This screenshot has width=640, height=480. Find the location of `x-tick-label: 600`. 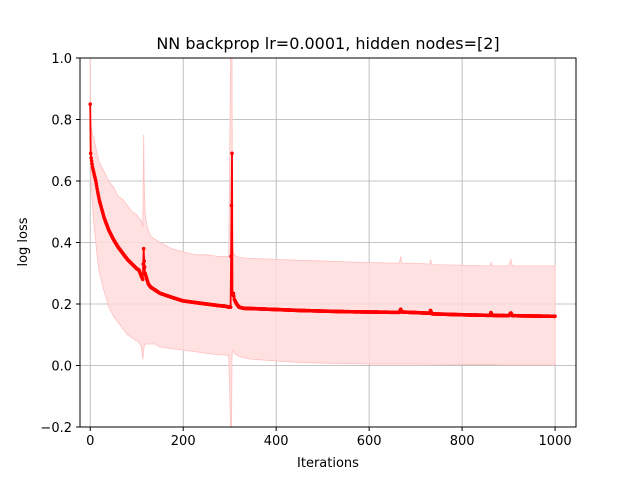

x-tick-label: 600 is located at coordinates (369, 441).